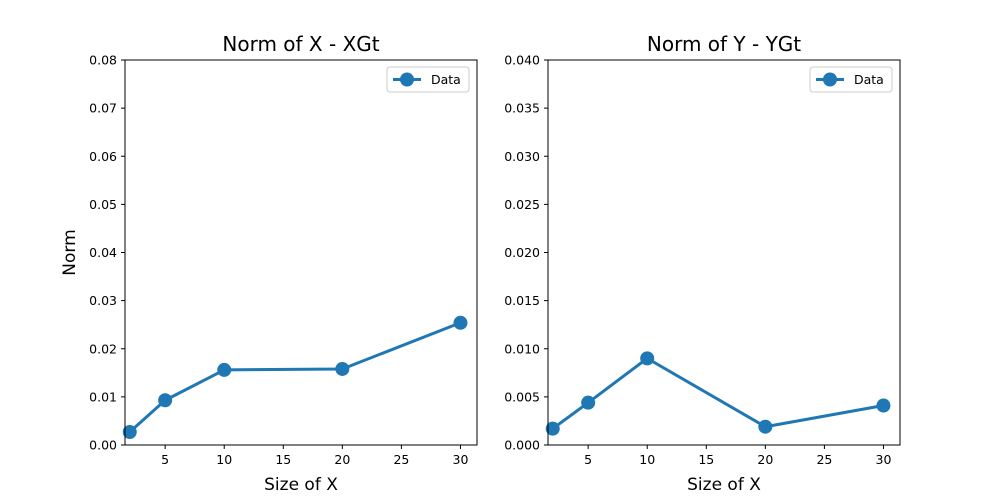  Describe the element at coordinates (522, 396) in the screenshot. I see `y-tick-label: 0.005` at that location.